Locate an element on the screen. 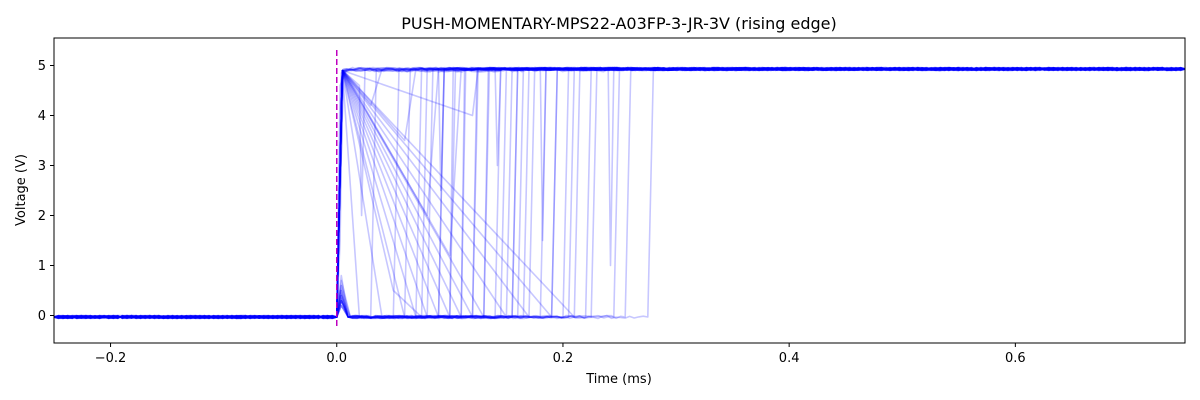  y-tick-label: 4 is located at coordinates (42, 116).